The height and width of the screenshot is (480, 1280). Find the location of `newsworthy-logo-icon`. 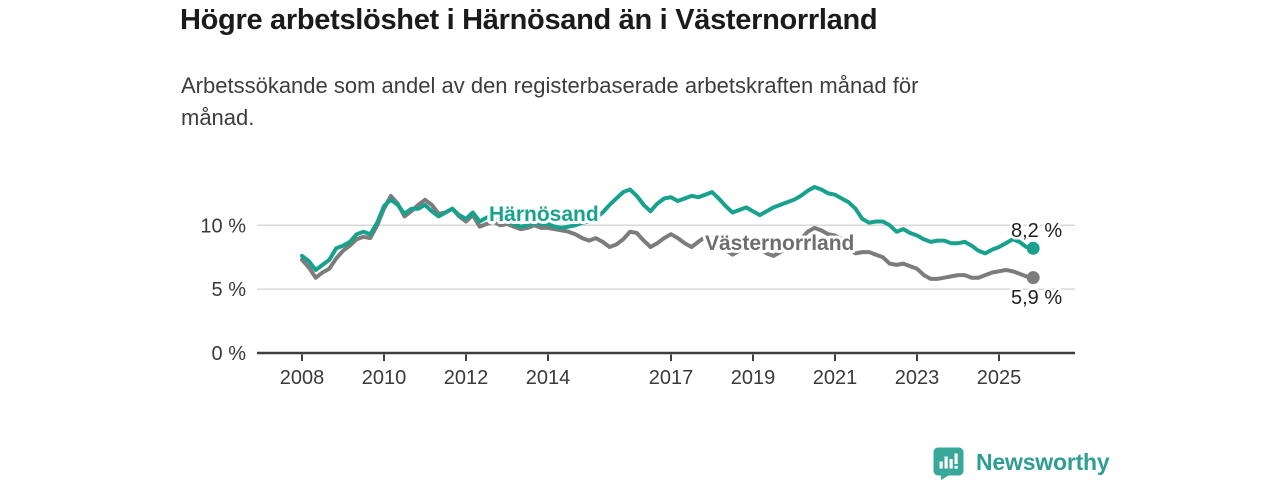

newsworthy-logo-icon is located at coordinates (948, 463).